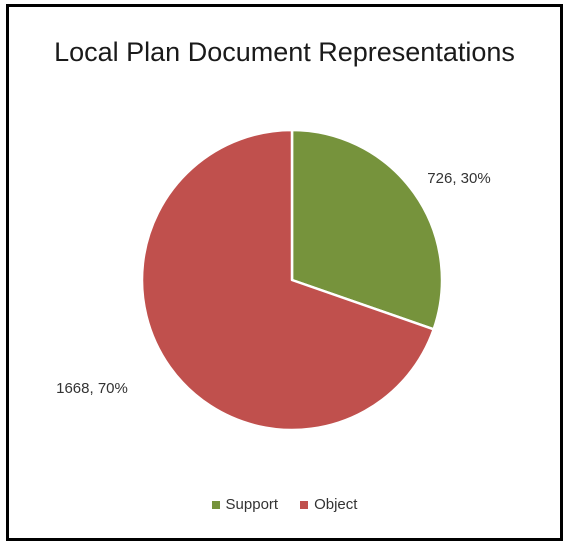 Image resolution: width=569 pixels, height=541 pixels. Describe the element at coordinates (252, 504) in the screenshot. I see `legend-label-support: Support` at that location.